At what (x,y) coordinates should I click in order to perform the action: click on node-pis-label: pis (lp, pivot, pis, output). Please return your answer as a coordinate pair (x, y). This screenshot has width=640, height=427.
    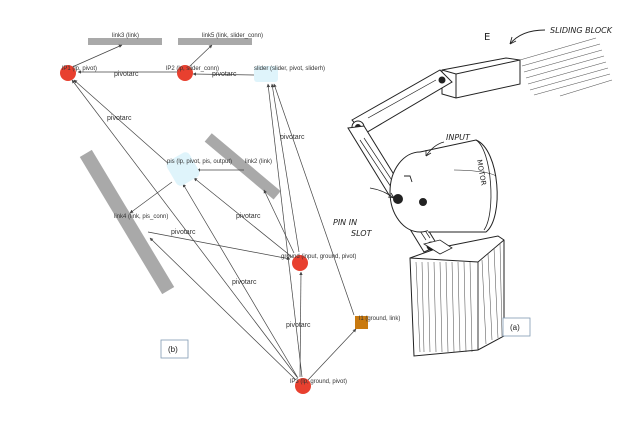
    Looking at the image, I should click on (199, 162).